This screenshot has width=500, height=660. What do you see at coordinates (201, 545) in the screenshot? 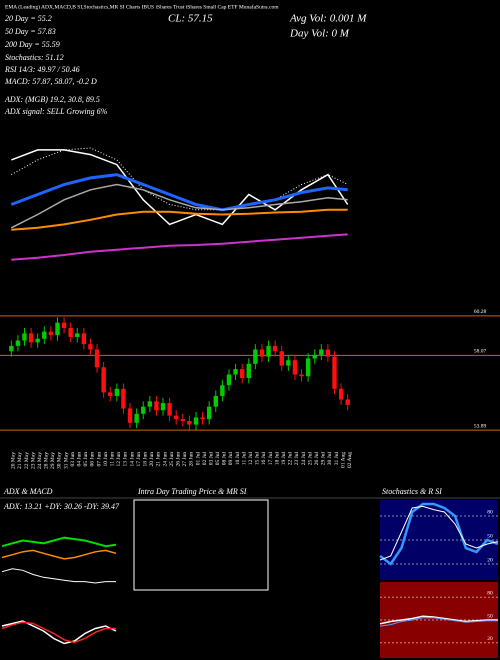
I see `intraday-box` at bounding box center [201, 545].